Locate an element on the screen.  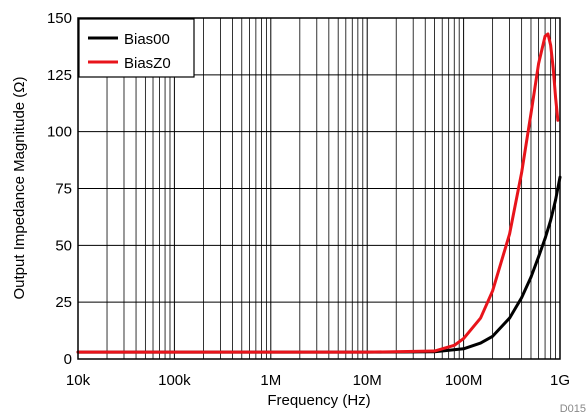
x-tick-label: 10M is located at coordinates (367, 380).